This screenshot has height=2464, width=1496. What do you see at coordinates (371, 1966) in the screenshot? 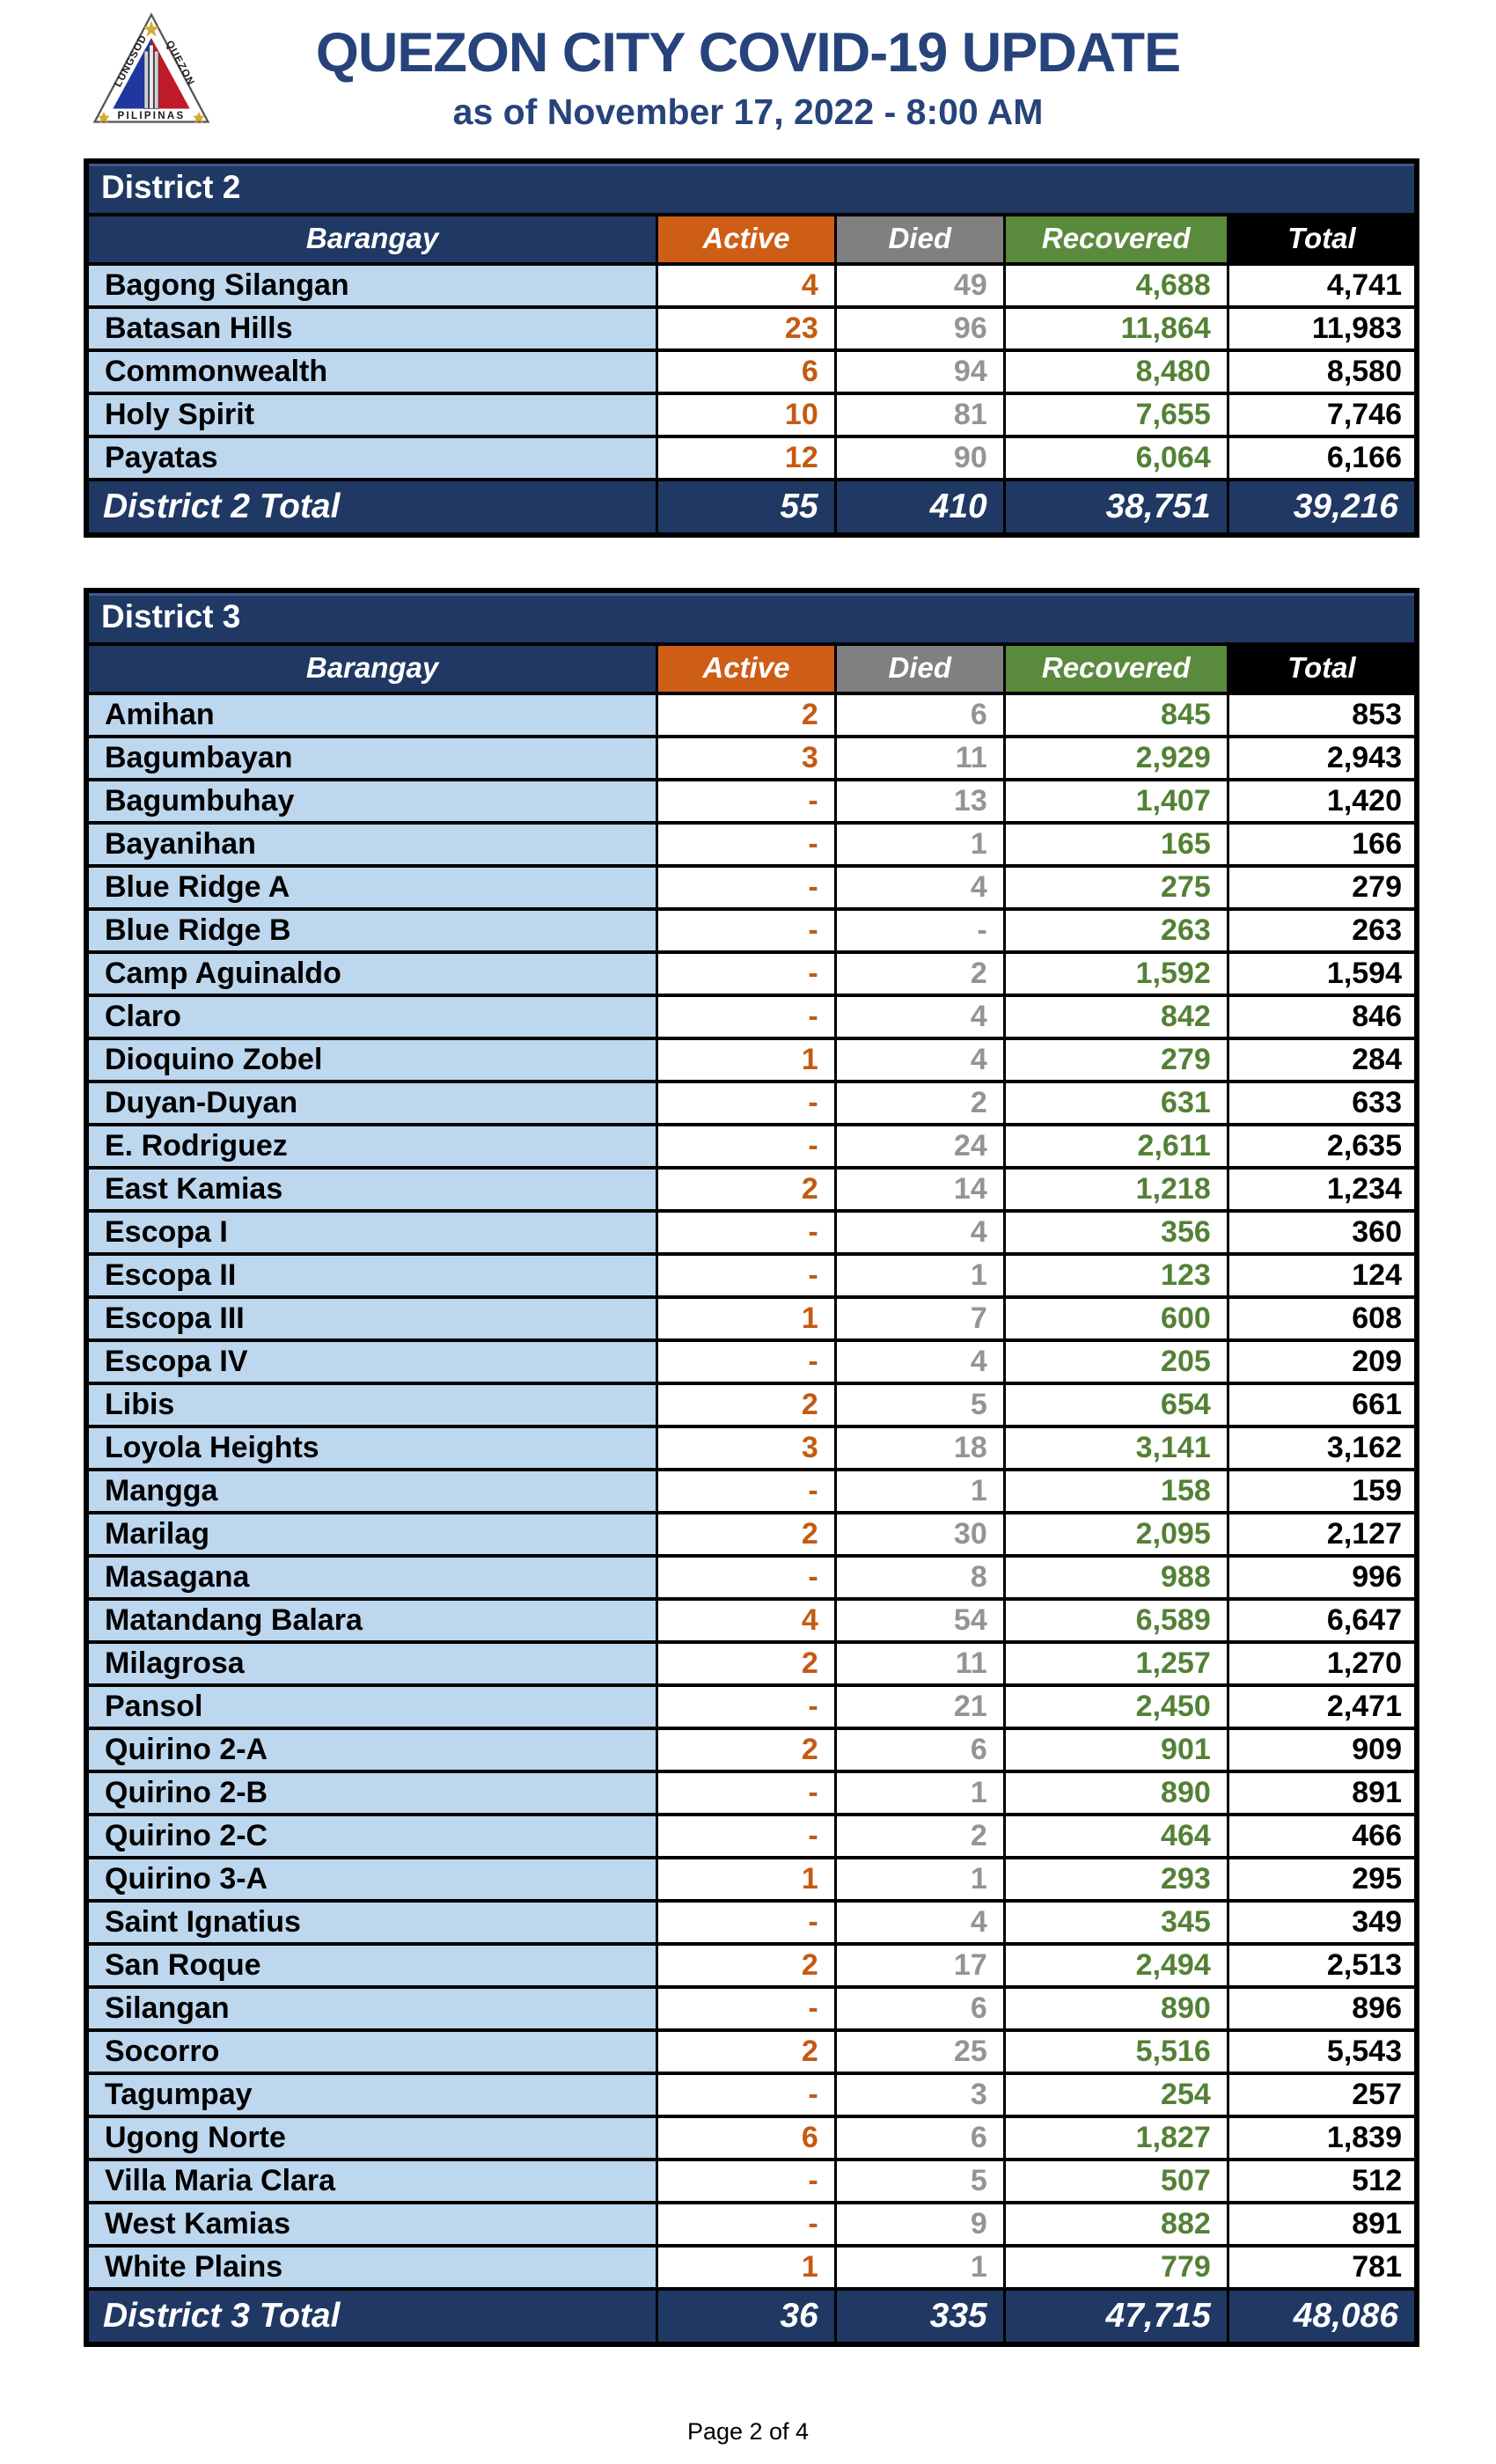
I see `barangay-cell: San Roque` at bounding box center [371, 1966].